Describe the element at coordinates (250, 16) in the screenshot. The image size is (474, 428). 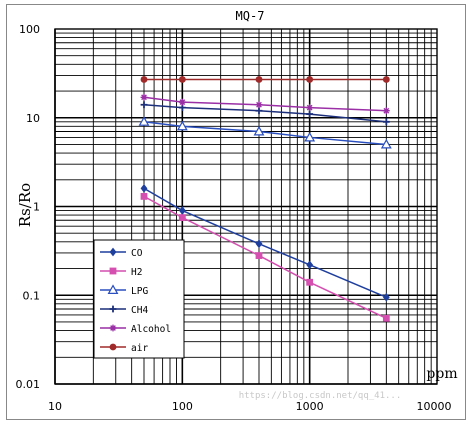
I see `chart-title: MQ-7` at that location.